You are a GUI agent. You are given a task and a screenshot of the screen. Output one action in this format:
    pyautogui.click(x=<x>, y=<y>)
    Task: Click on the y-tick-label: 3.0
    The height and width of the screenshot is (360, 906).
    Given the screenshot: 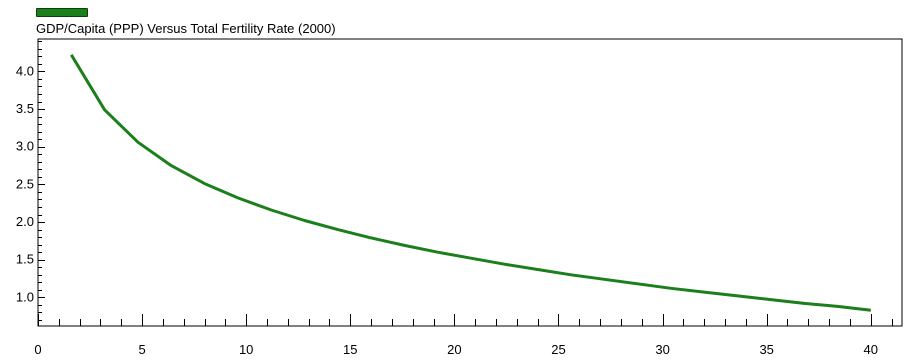 What is the action you would take?
    pyautogui.click(x=25, y=146)
    